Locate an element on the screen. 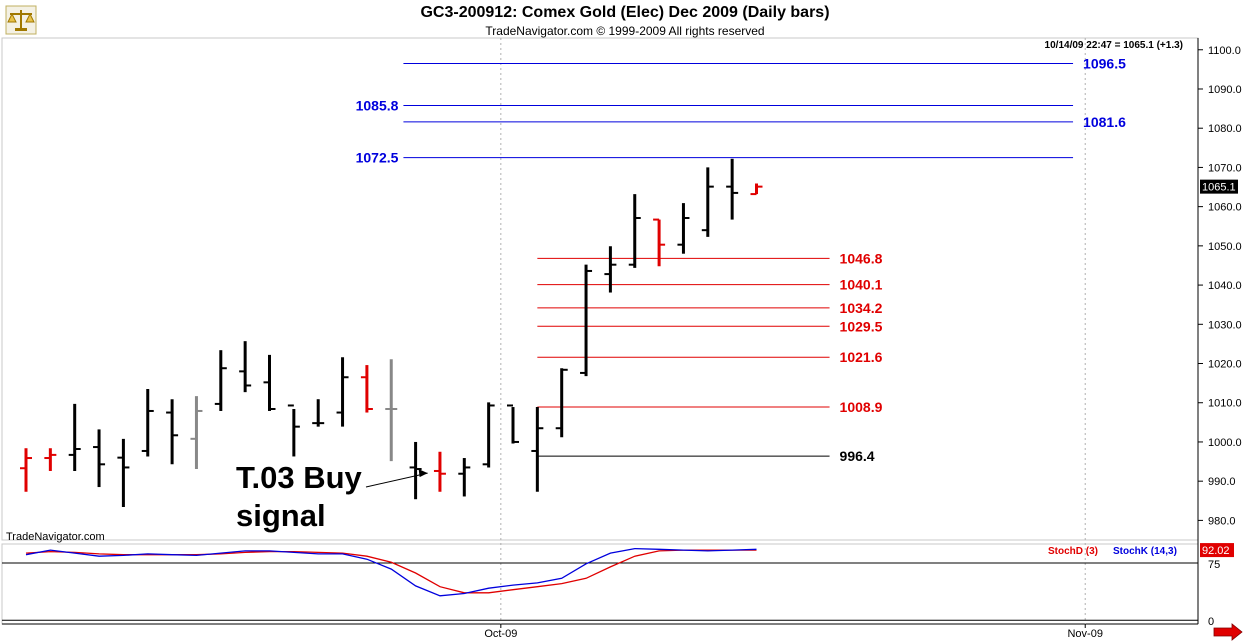 This screenshot has width=1250, height=643. oscillator-last-value-label: 92.02 is located at coordinates (1216, 551).